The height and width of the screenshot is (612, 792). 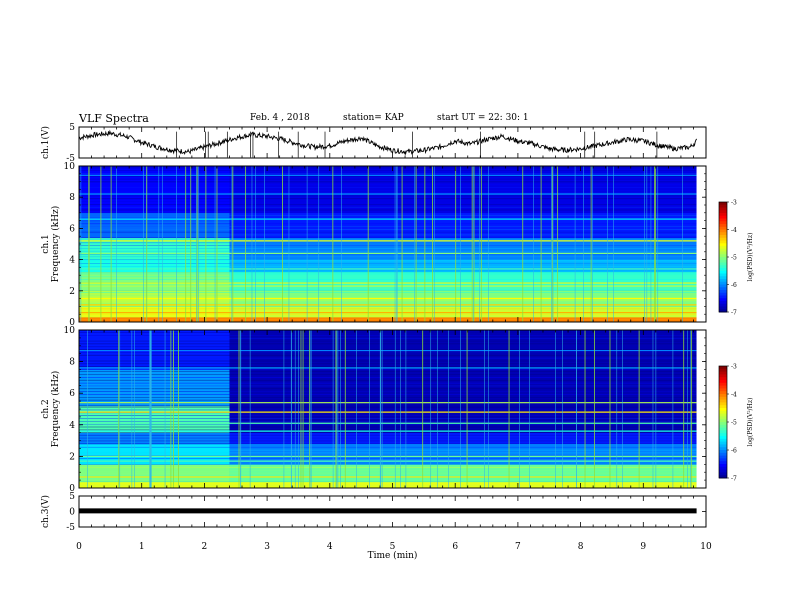 I want to click on x-tick-label: 3, so click(x=267, y=547).